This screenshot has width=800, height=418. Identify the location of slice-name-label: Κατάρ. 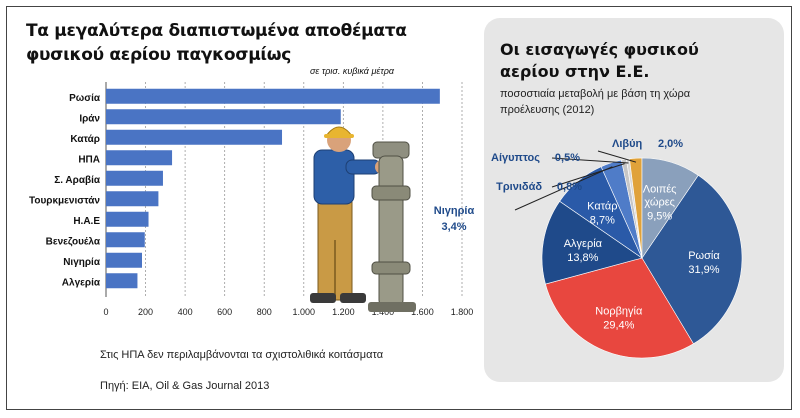
(602, 206).